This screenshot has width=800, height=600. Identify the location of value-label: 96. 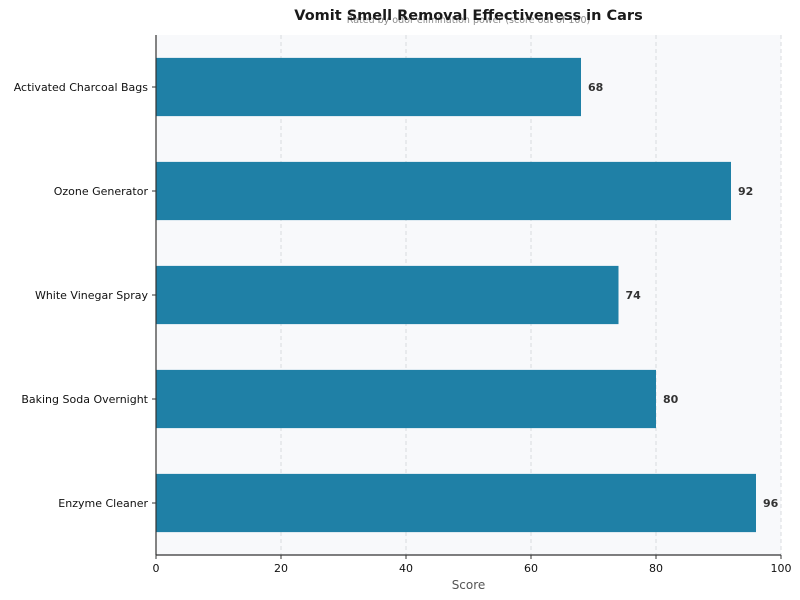
(771, 503).